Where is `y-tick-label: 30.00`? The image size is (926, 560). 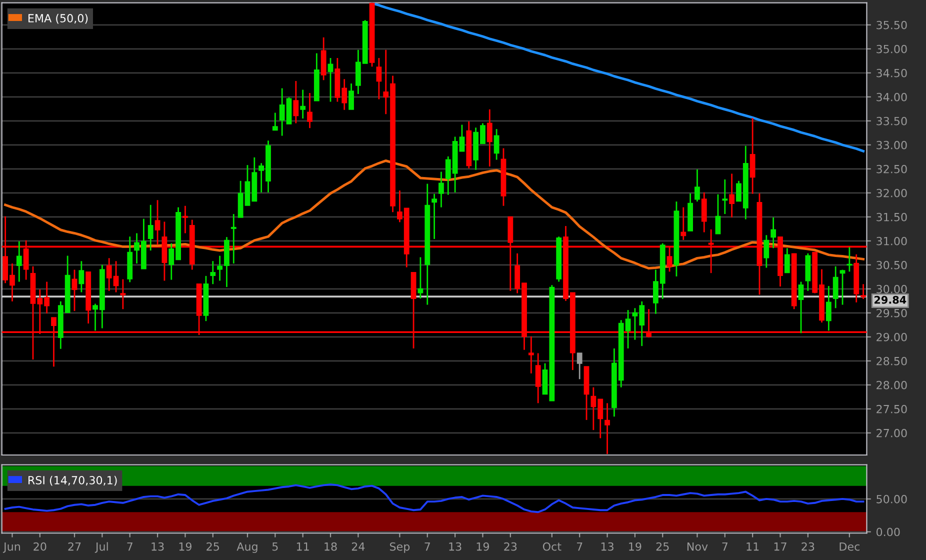
y-tick-label: 30.00 is located at coordinates (891, 289).